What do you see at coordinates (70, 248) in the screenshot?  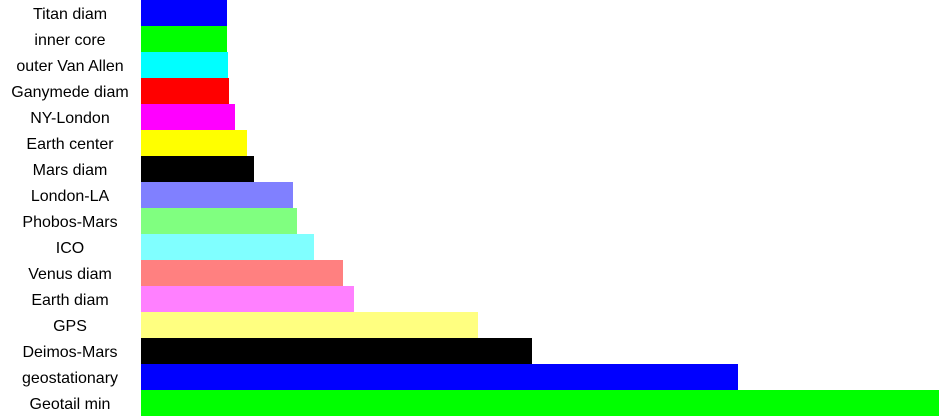 I see `category-label: ICO` at bounding box center [70, 248].